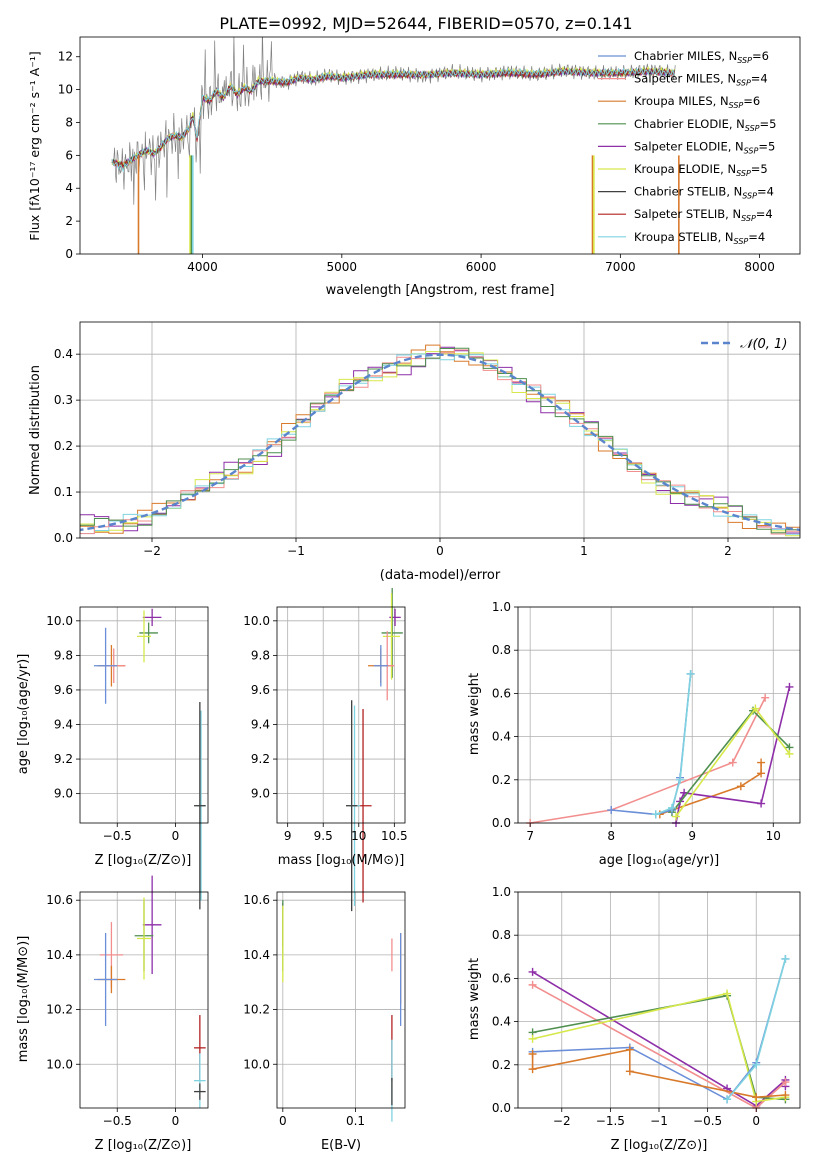 This screenshot has width=819, height=1170. What do you see at coordinates (692, 836) in the screenshot?
I see `weight-vs-age-xtick-label-2: 9` at bounding box center [692, 836].